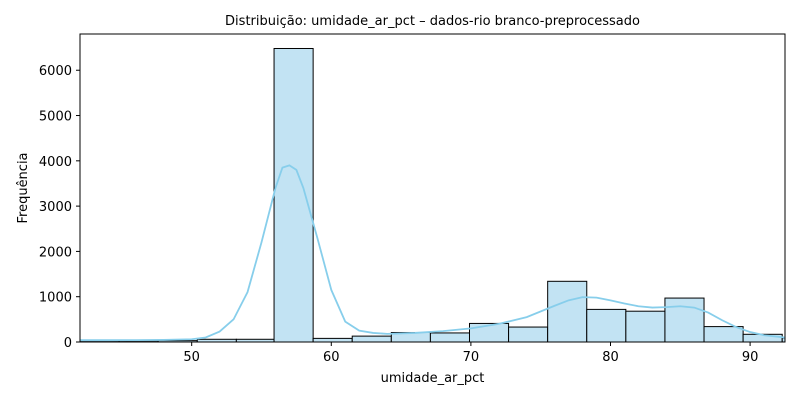  Describe the element at coordinates (191, 357) in the screenshot. I see `x-tick-label: 50` at that location.